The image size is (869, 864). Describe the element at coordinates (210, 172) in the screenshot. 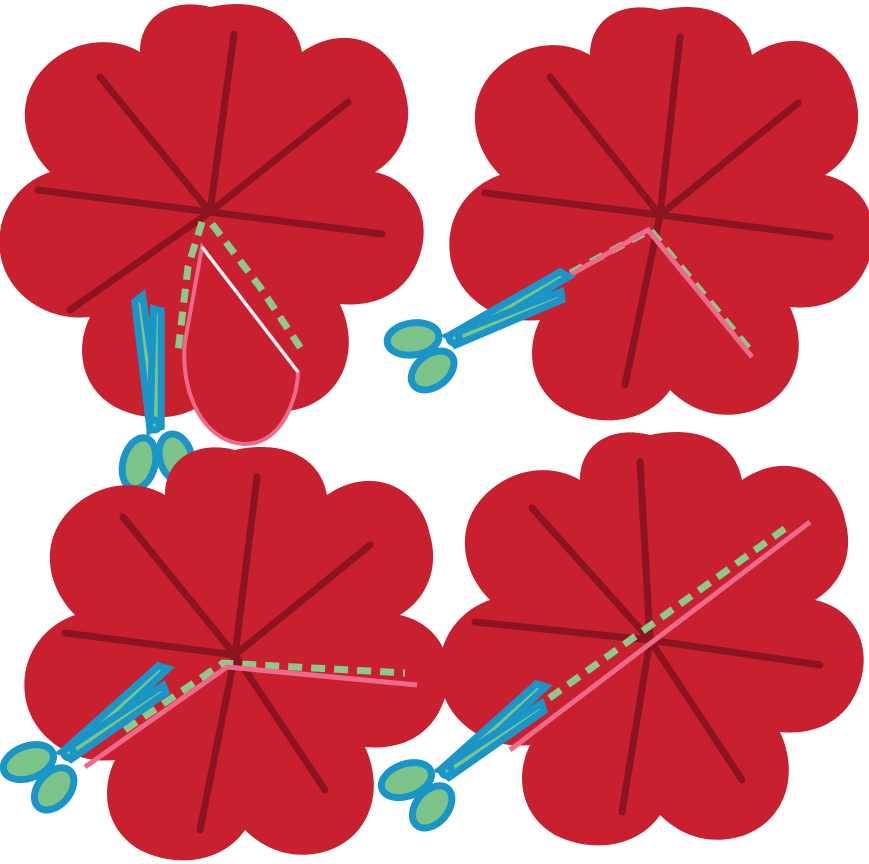

I see `flower-creases` at that location.